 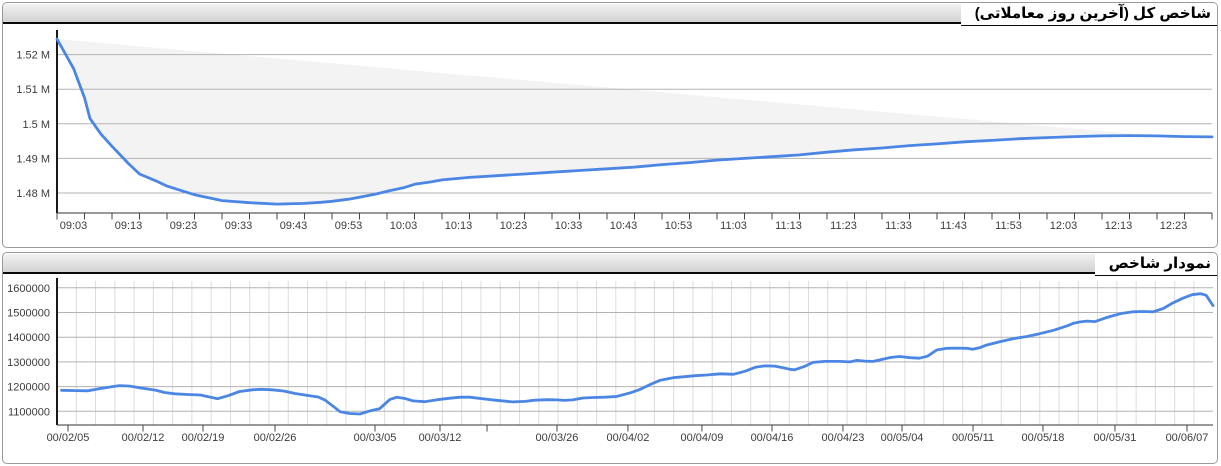 What do you see at coordinates (549, 264) in the screenshot?
I see `history-header-strip` at bounding box center [549, 264].